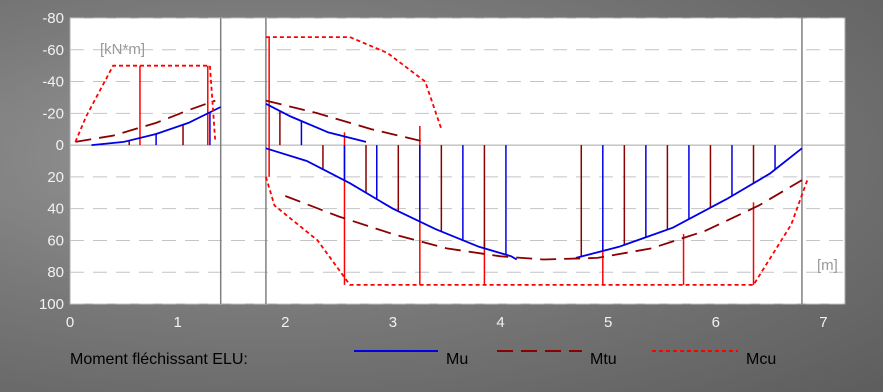 This screenshot has height=392, width=883. What do you see at coordinates (55, 272) in the screenshot?
I see `y-tick-label: 80` at bounding box center [55, 272].